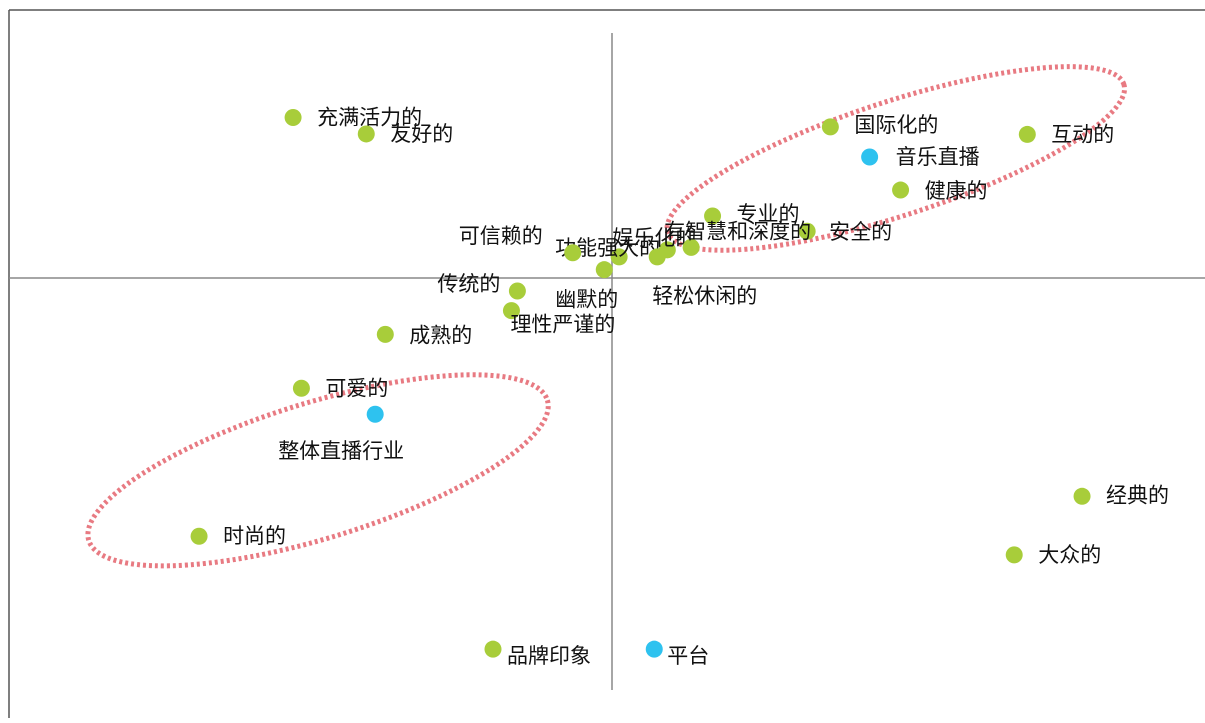  I want to click on point-label: 品牌印象, so click(549, 656).